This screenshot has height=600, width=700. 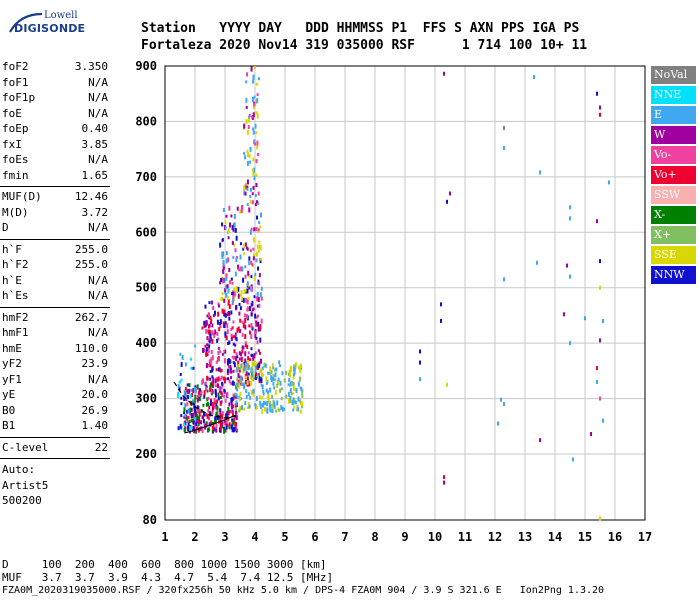 What do you see at coordinates (55, 198) in the screenshot?
I see `param-row: MUF(D) 12.46` at bounding box center [55, 198].